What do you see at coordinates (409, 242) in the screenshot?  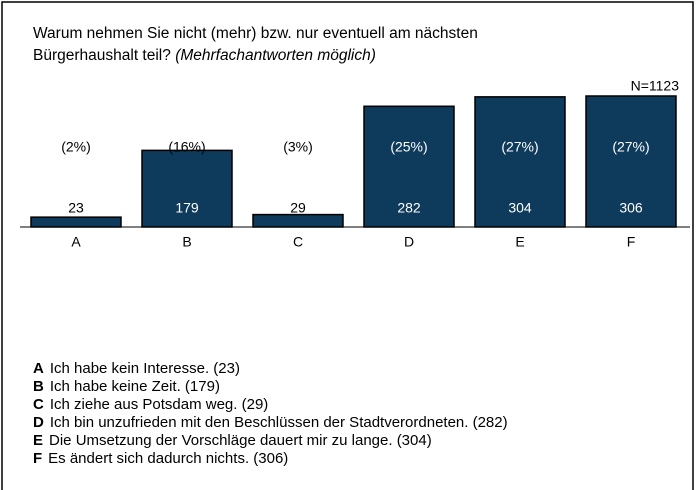 I see `x-tick-label: D` at bounding box center [409, 242].